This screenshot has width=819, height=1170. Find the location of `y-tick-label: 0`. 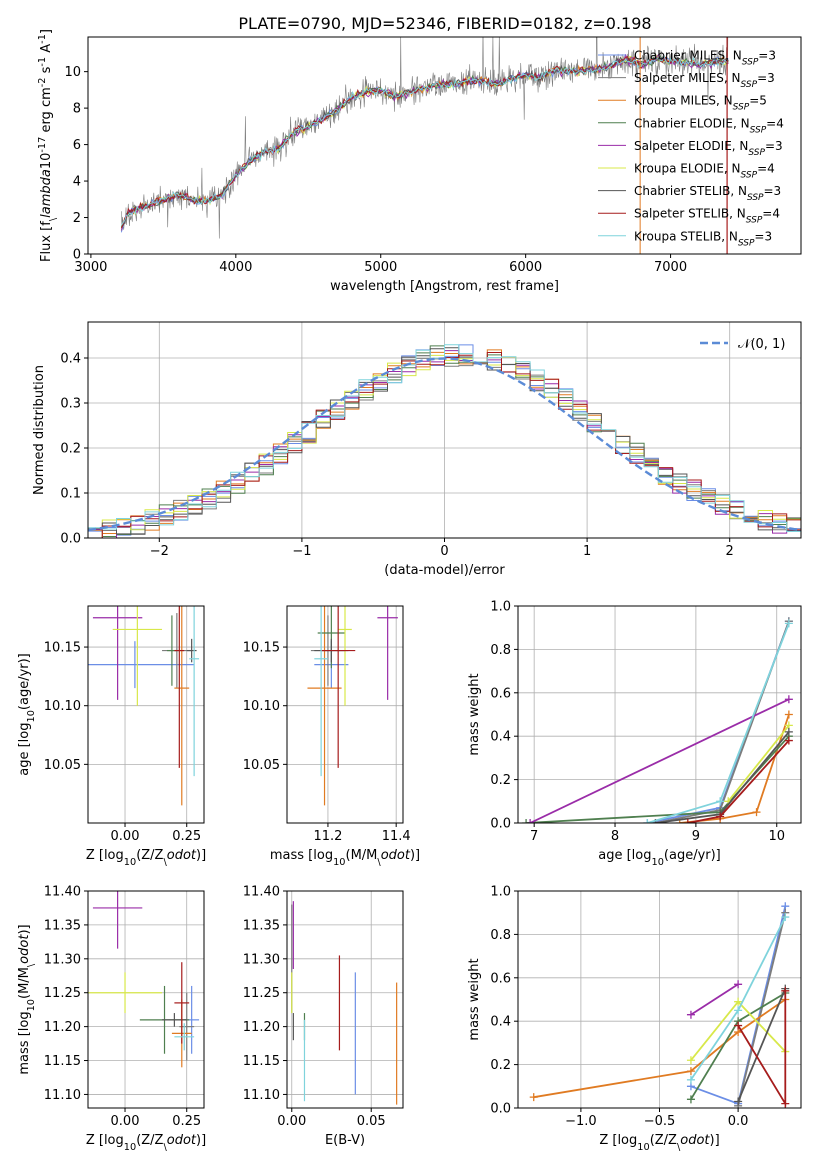

y-tick-label: 0 is located at coordinates (77, 255).